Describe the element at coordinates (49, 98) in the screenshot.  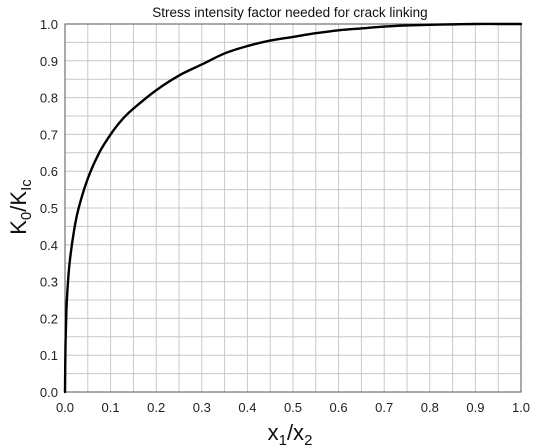
I see `y-tick-label: 0.8` at that location.